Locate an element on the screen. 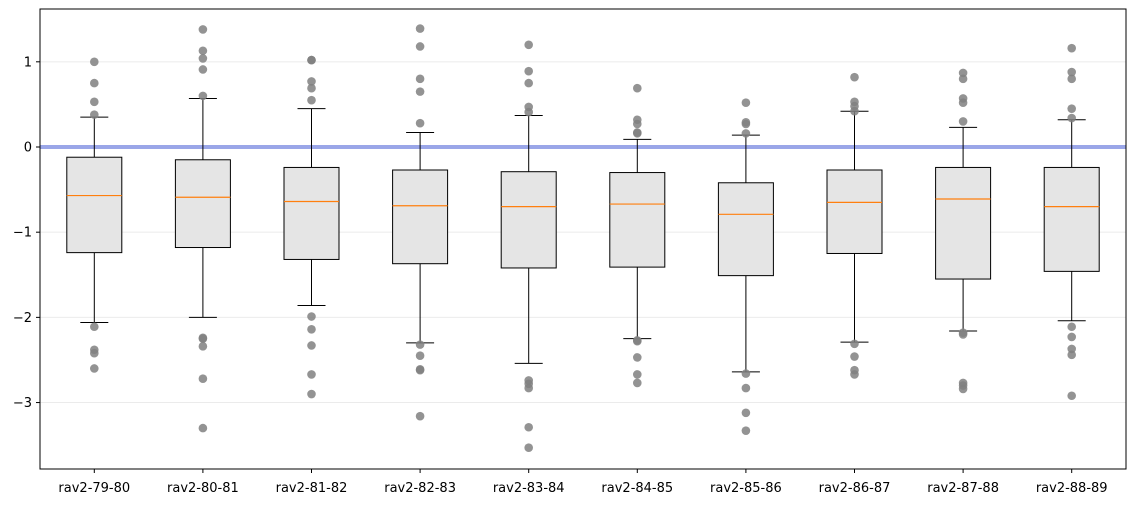 This screenshot has width=1135, height=505. x-tick-label: rav2-85-86 is located at coordinates (746, 488).